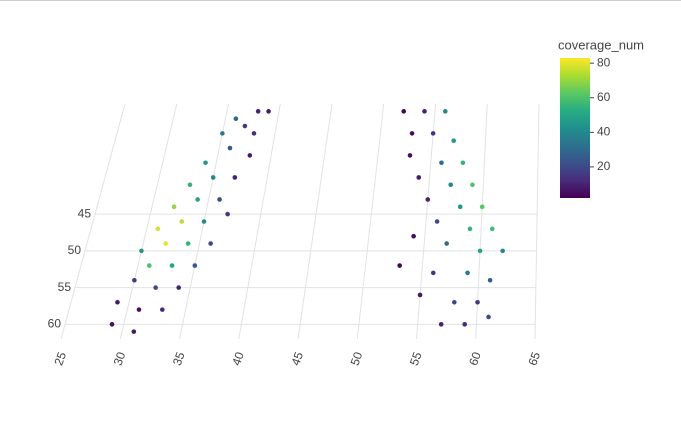 Image resolution: width=681 pixels, height=426 pixels. What do you see at coordinates (357, 359) in the screenshot?
I see `x-tick-label: 50` at bounding box center [357, 359].